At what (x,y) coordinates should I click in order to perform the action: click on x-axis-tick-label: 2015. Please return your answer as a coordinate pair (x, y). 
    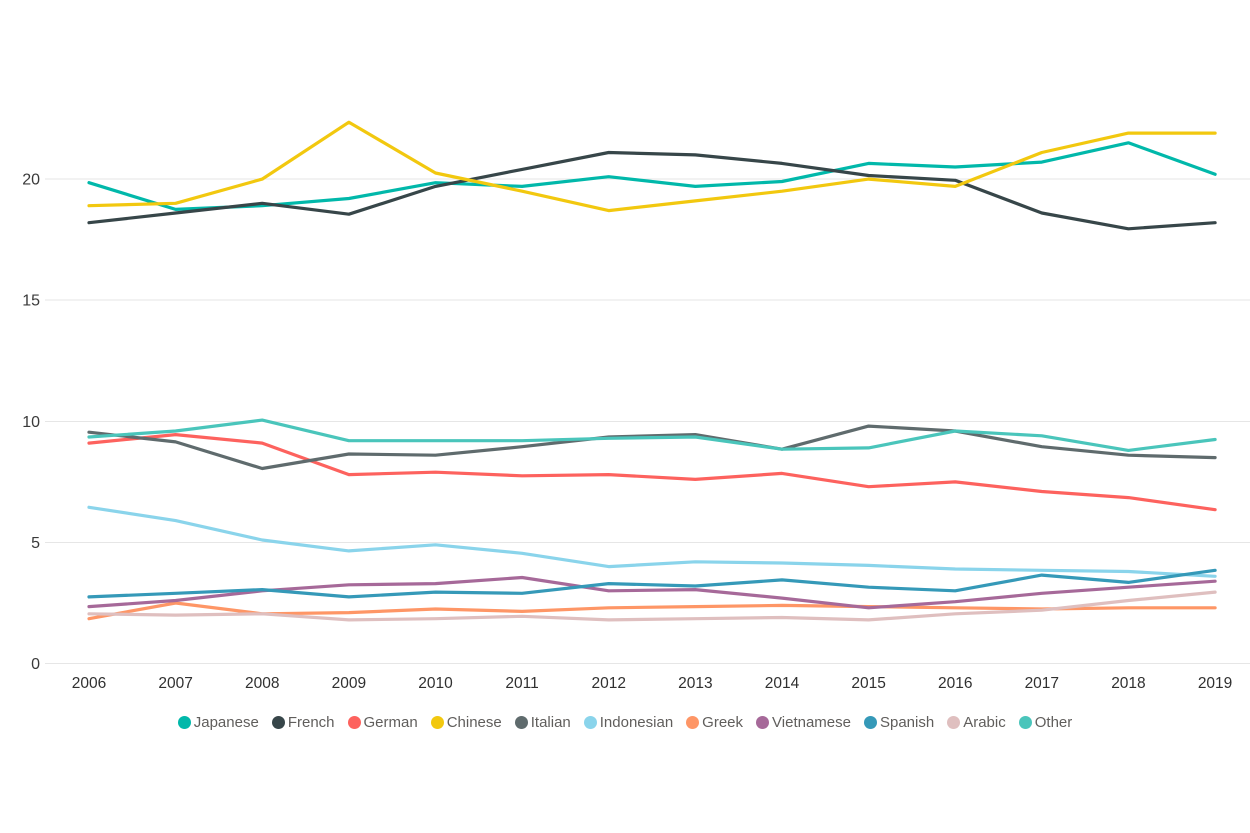
    Looking at the image, I should click on (868, 683).